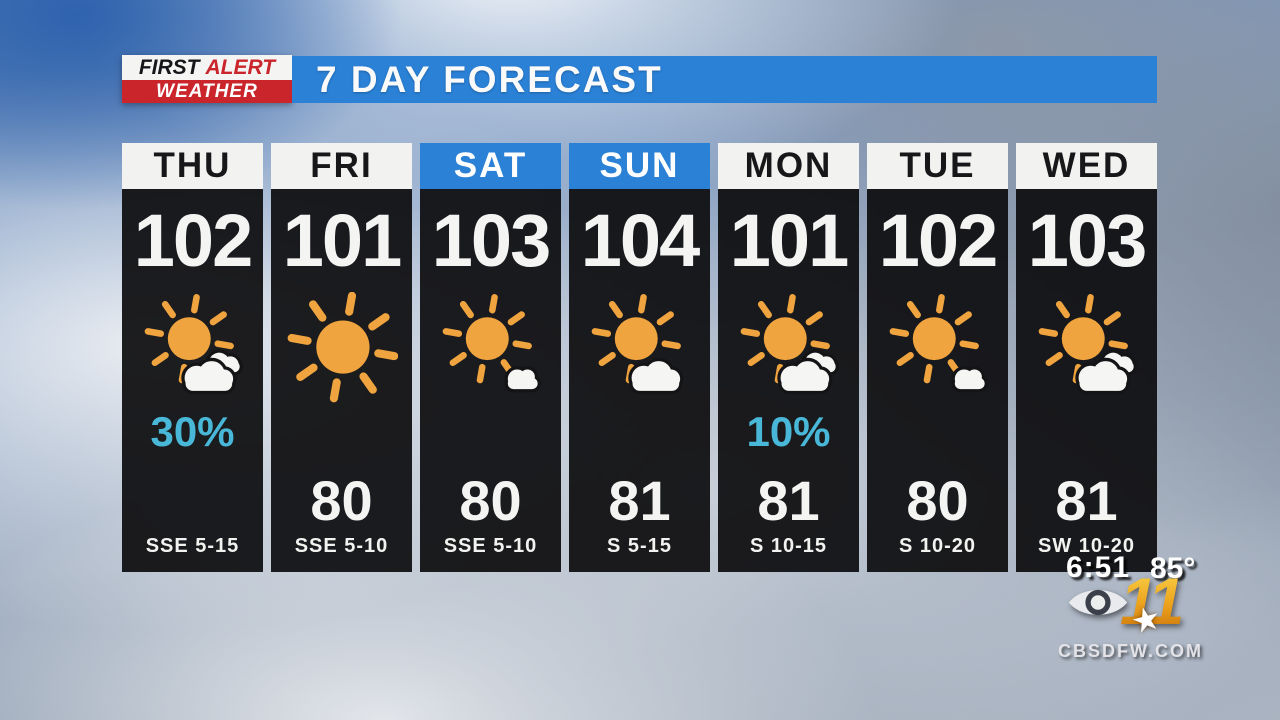  I want to click on forecast-column-mon: MON 101 10% 81 S 10-15, so click(788, 357).